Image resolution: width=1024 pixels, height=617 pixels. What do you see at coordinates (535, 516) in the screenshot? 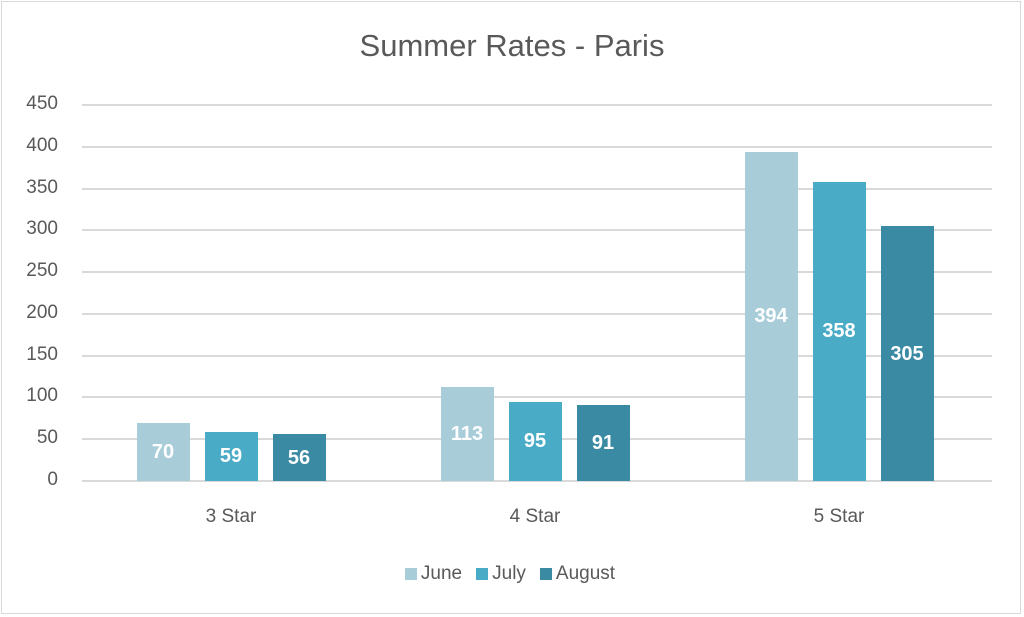
I see `x-tick-label: 4 Star` at bounding box center [535, 516].